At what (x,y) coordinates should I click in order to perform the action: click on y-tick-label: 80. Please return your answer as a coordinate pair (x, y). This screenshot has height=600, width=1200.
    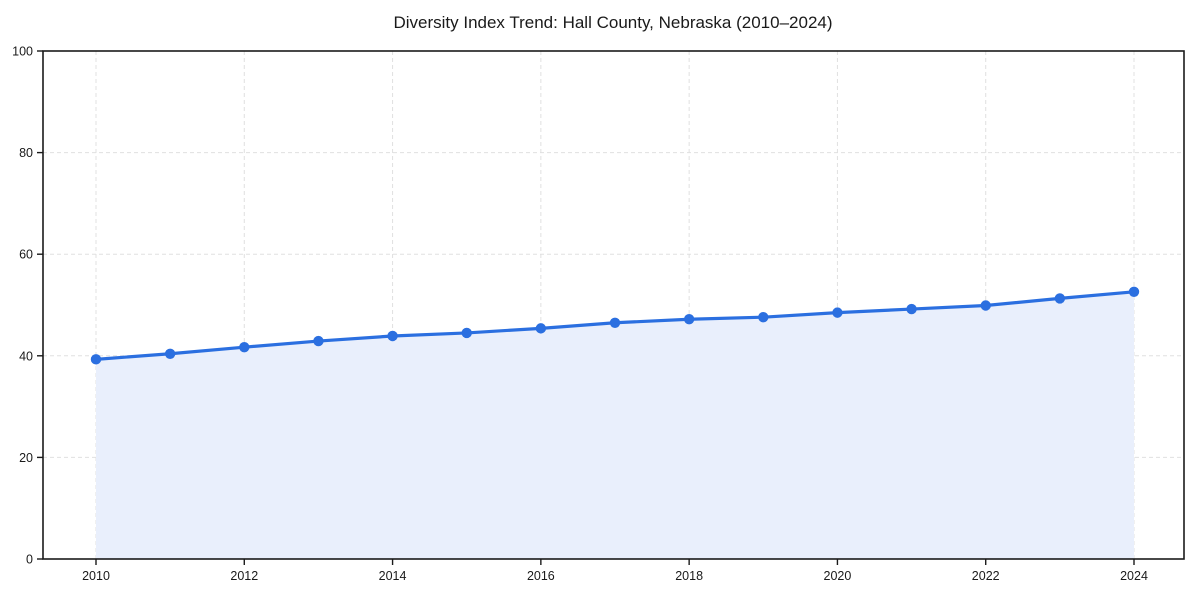
    Looking at the image, I should click on (26, 153).